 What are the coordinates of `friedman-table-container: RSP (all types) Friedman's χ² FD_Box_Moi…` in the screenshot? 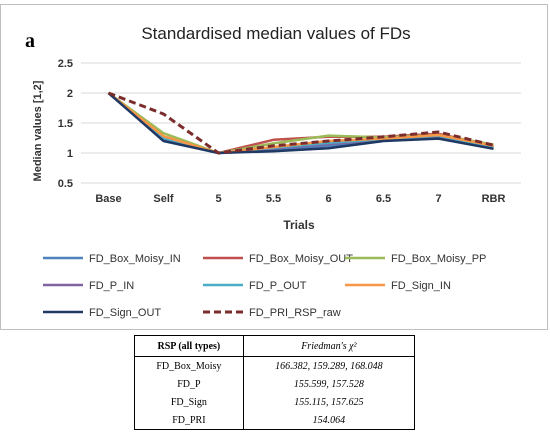 It's located at (275, 382).